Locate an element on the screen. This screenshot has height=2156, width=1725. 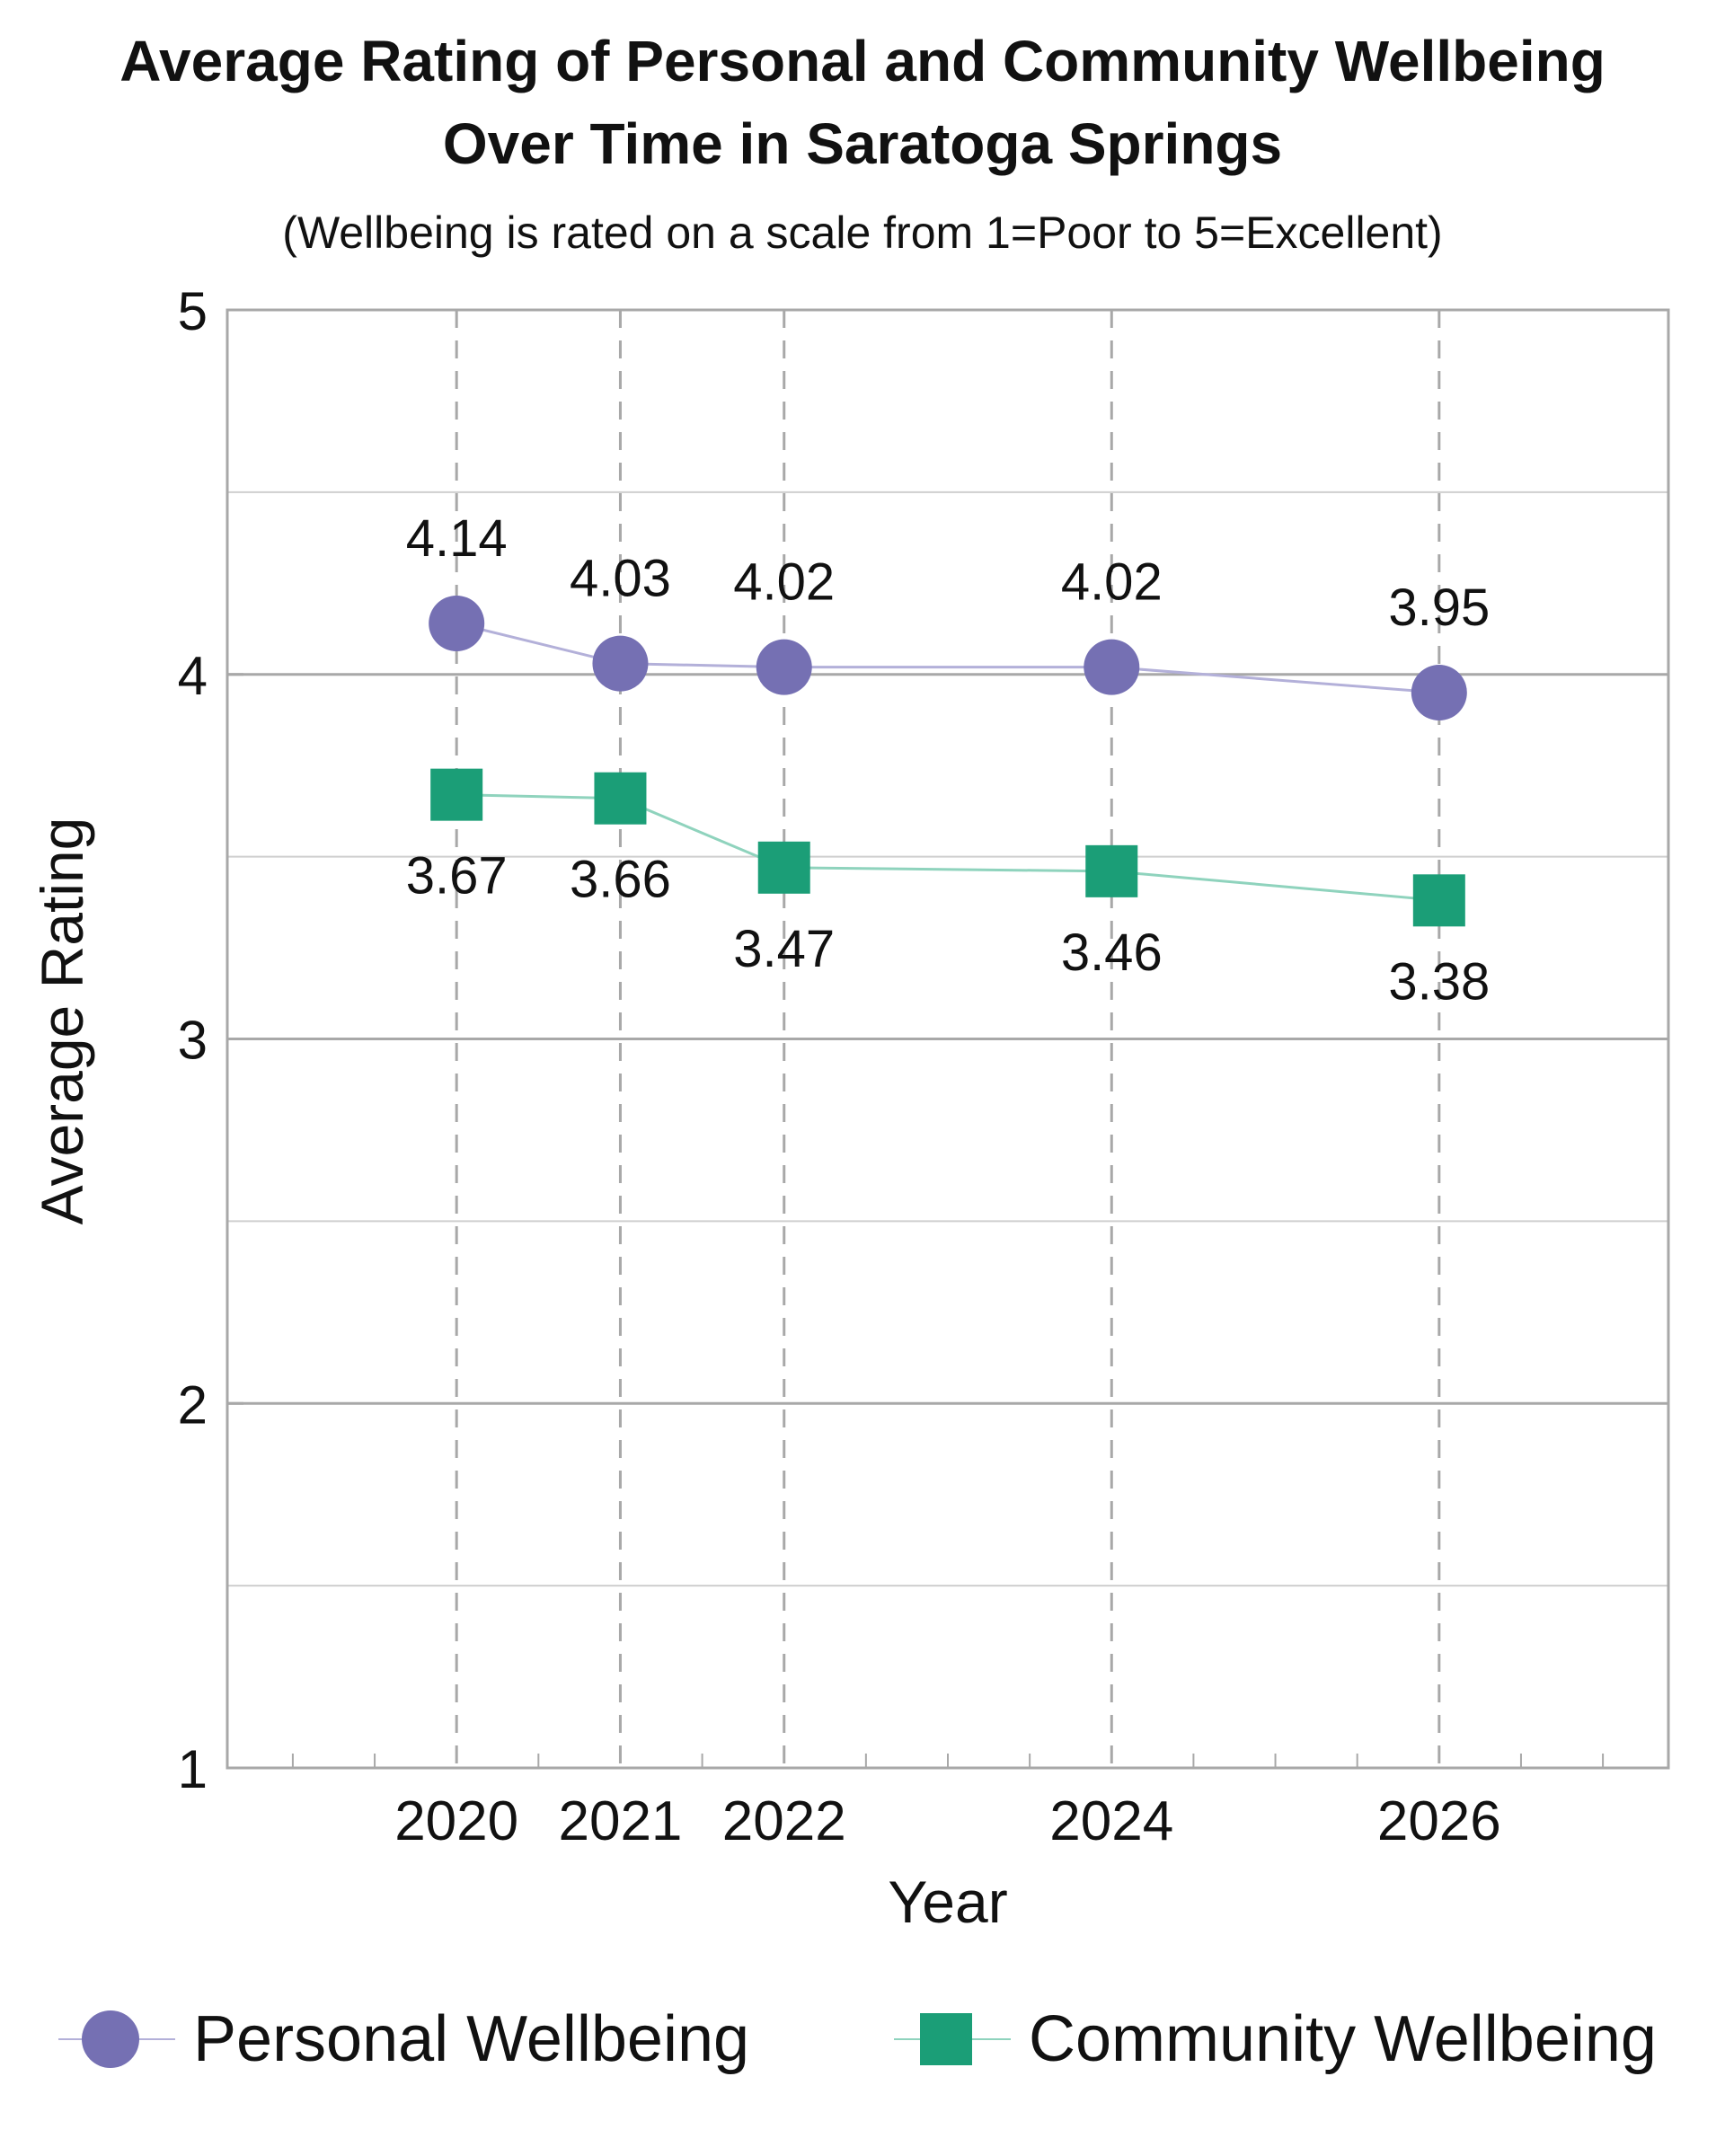
x-tick-label: 2022 is located at coordinates (784, 1821).